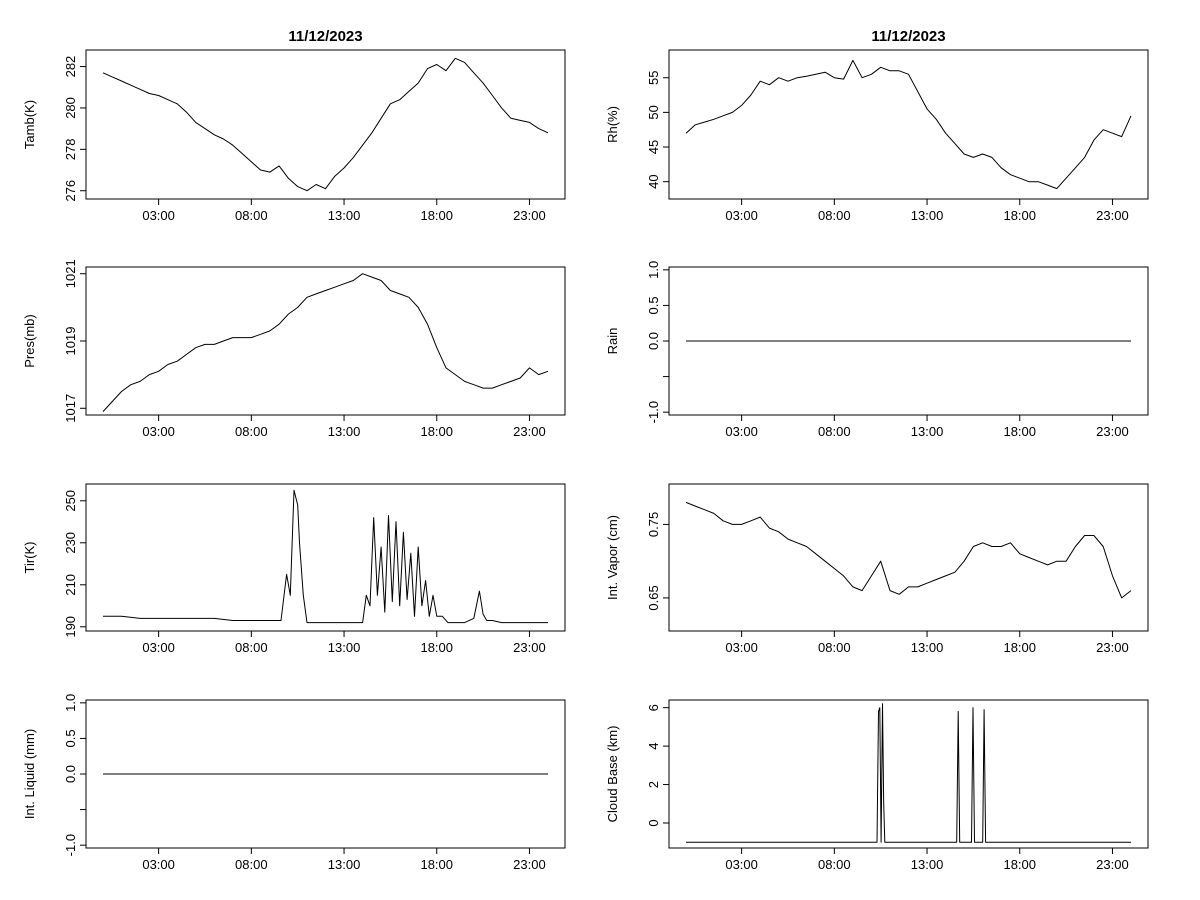 The image size is (1200, 900). Describe the element at coordinates (653, 597) in the screenshot. I see `y-tick-label: 0.65` at that location.